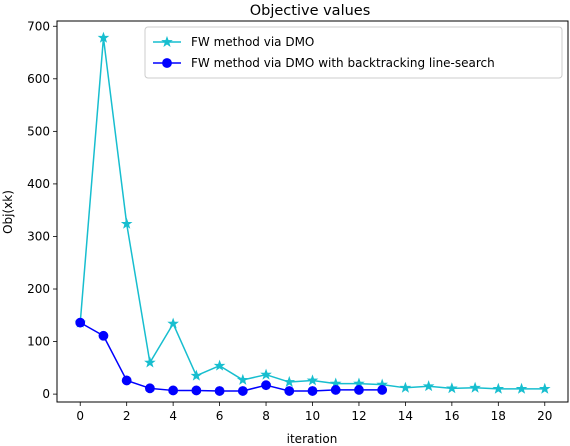  Describe the element at coordinates (38, 342) in the screenshot. I see `y-tick-label: 100` at that location.